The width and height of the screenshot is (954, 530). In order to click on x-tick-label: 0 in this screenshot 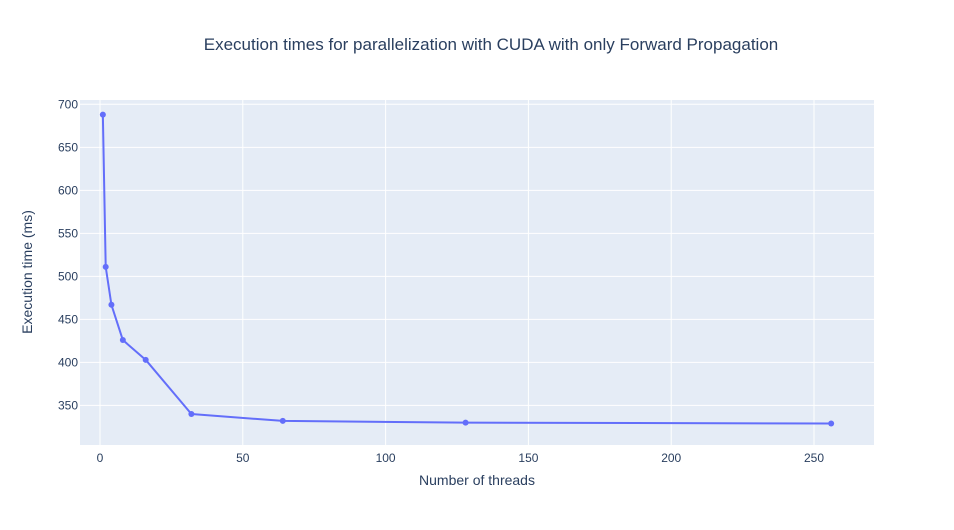, I will do `click(100, 458)`.